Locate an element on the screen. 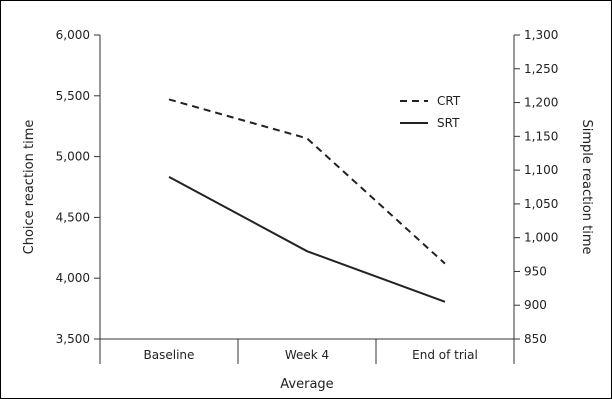  right-y-tick-label: 1,250 is located at coordinates (541, 69).